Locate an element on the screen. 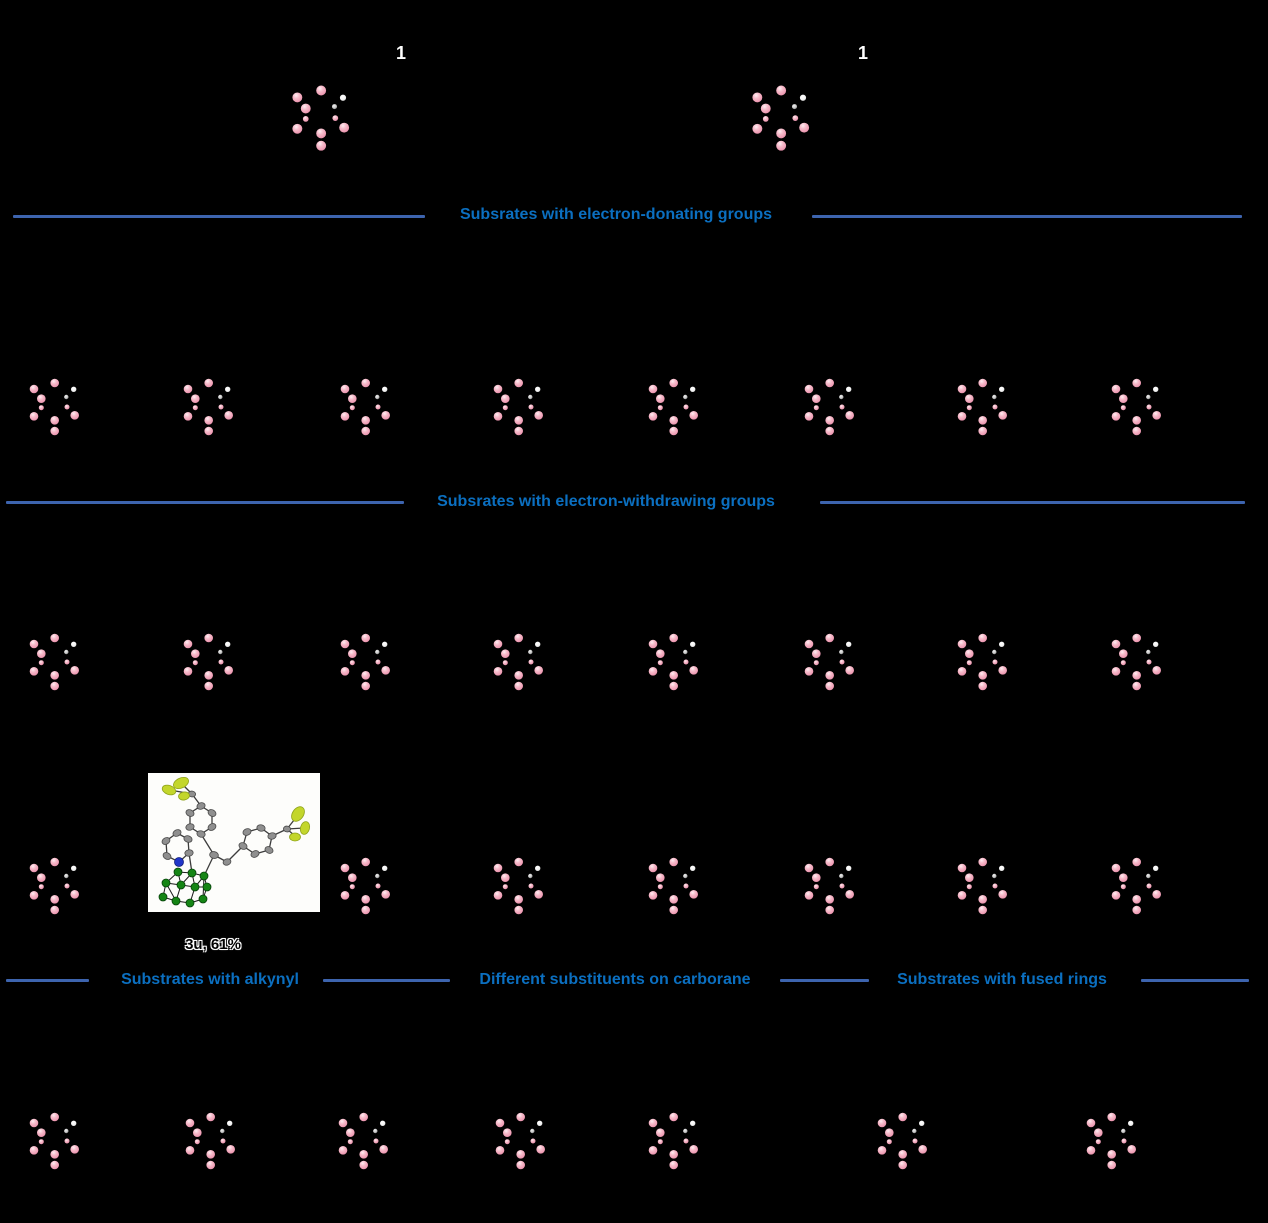  crystal-caption: 3u, 61% is located at coordinates (213, 944).